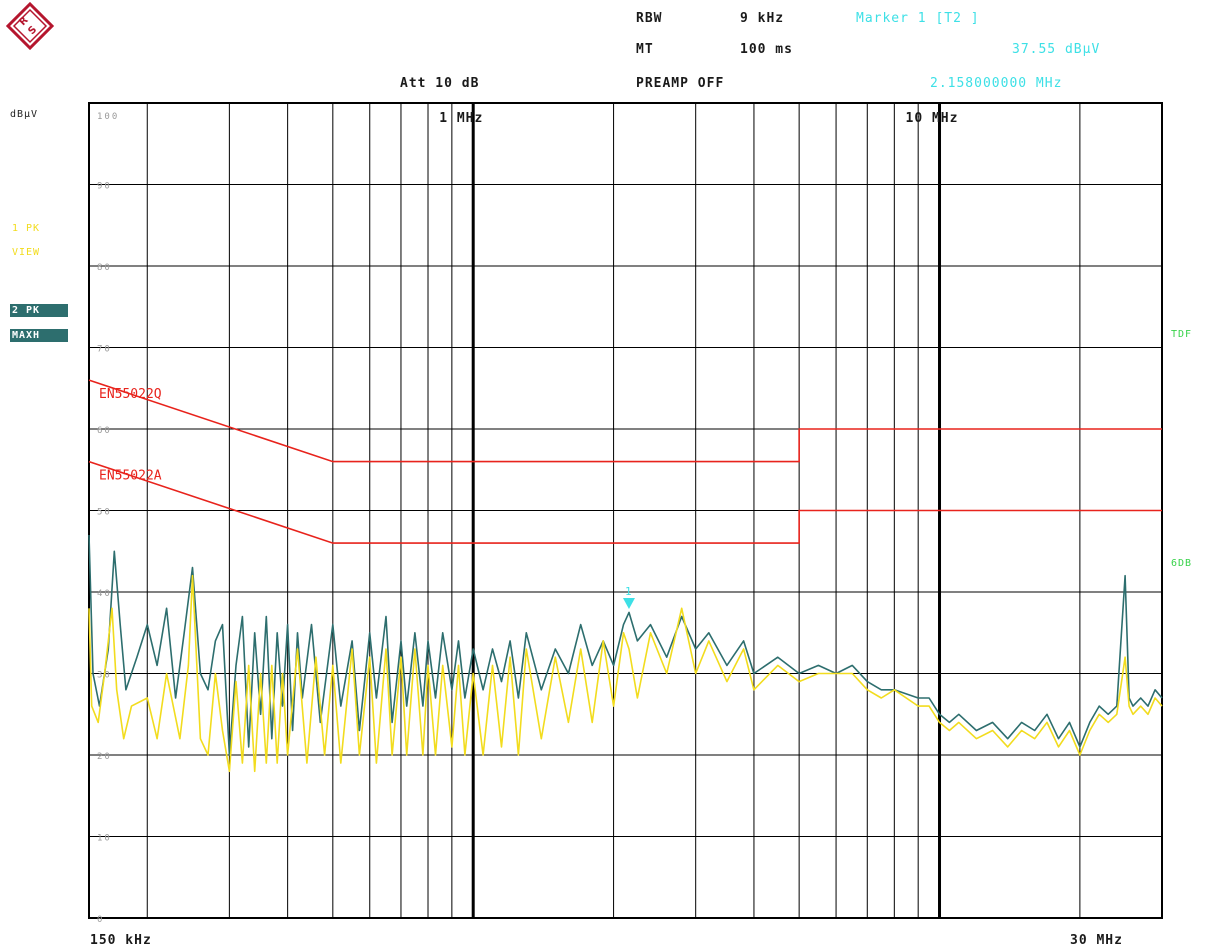 The image size is (1217, 952). What do you see at coordinates (39, 335) in the screenshot?
I see `trace2-maxh-badge: MAXH` at bounding box center [39, 335].